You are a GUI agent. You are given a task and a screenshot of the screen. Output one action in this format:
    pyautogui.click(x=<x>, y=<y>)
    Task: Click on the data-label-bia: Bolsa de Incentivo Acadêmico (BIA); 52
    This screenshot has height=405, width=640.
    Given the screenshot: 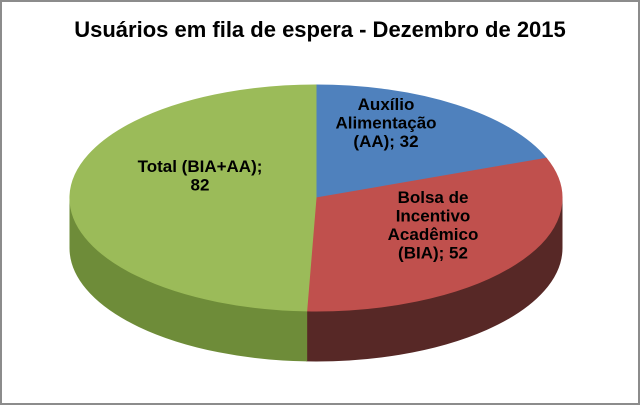 What is the action you would take?
    pyautogui.click(x=433, y=225)
    